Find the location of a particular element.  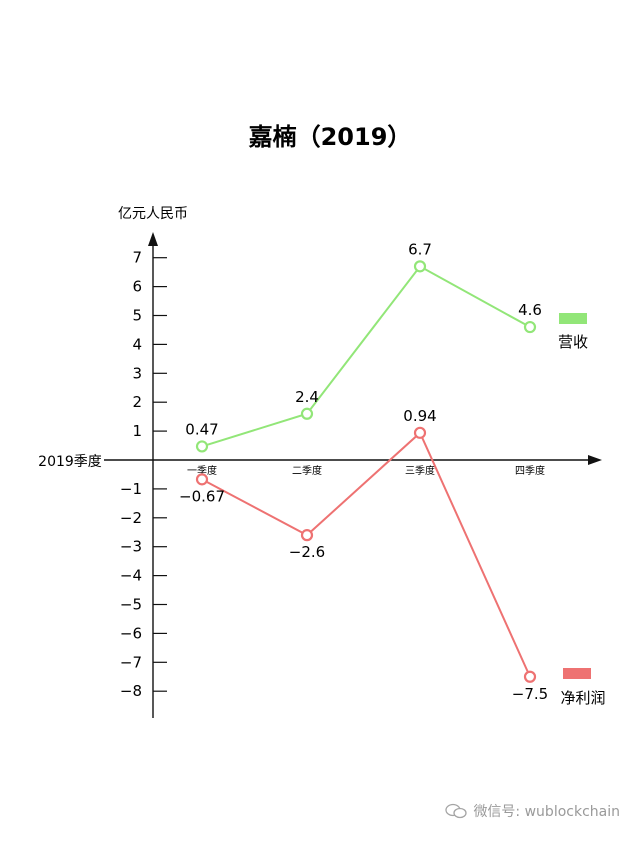

x-axis-label: 2019季度 is located at coordinates (70, 462).